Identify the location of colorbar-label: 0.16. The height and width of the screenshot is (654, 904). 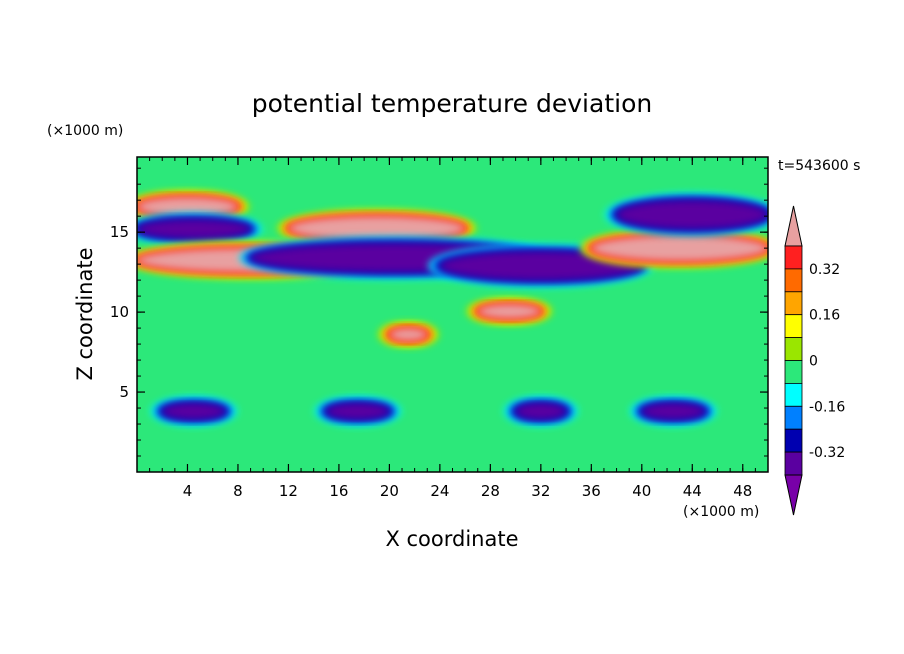
(824, 316).